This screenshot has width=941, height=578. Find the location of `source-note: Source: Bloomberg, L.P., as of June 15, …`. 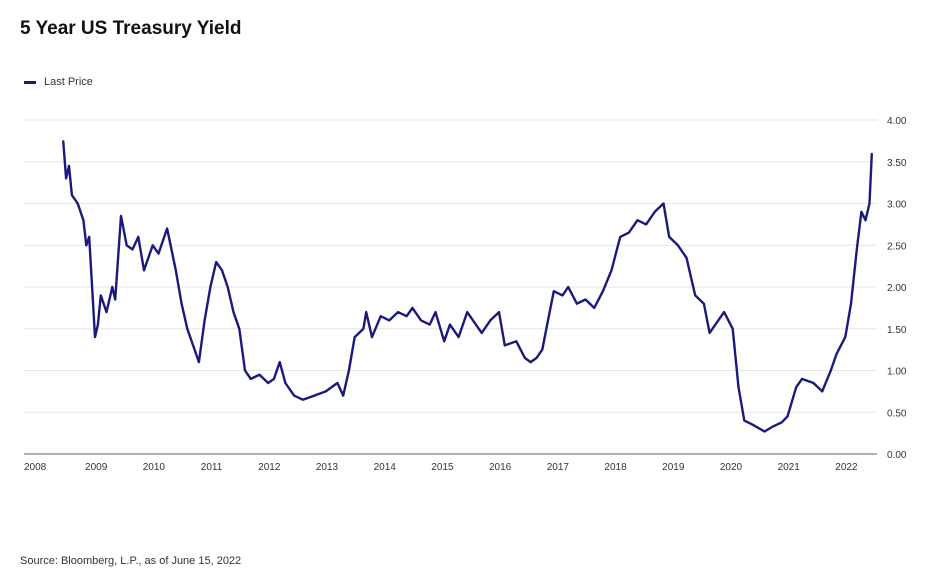

source-note: Source: Bloomberg, L.P., as of June 15, … is located at coordinates (131, 561).